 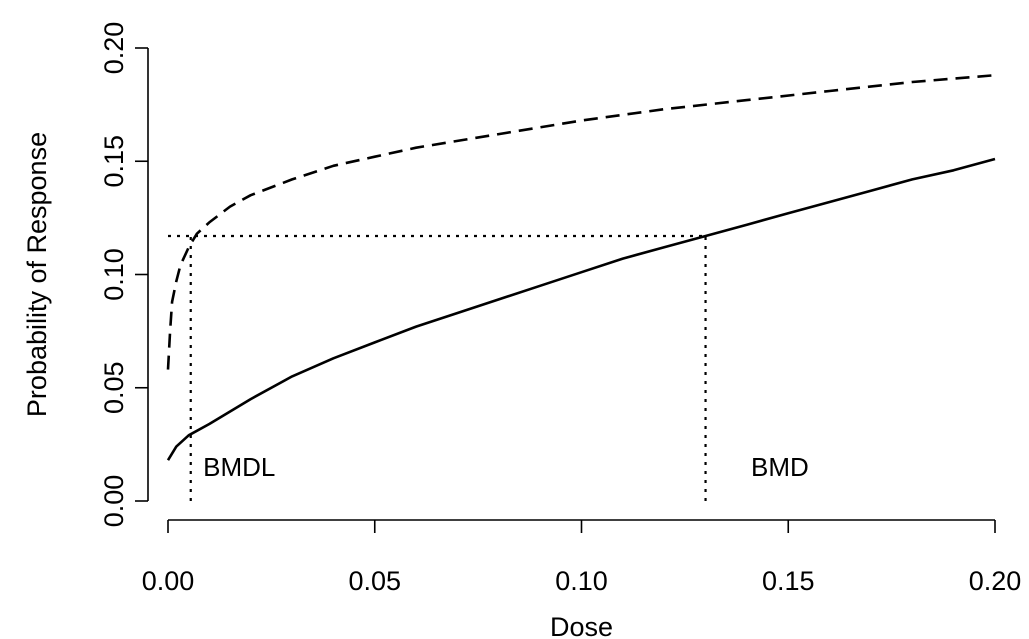 What do you see at coordinates (114, 387) in the screenshot?
I see `y-tick-label: 0.05` at bounding box center [114, 387].